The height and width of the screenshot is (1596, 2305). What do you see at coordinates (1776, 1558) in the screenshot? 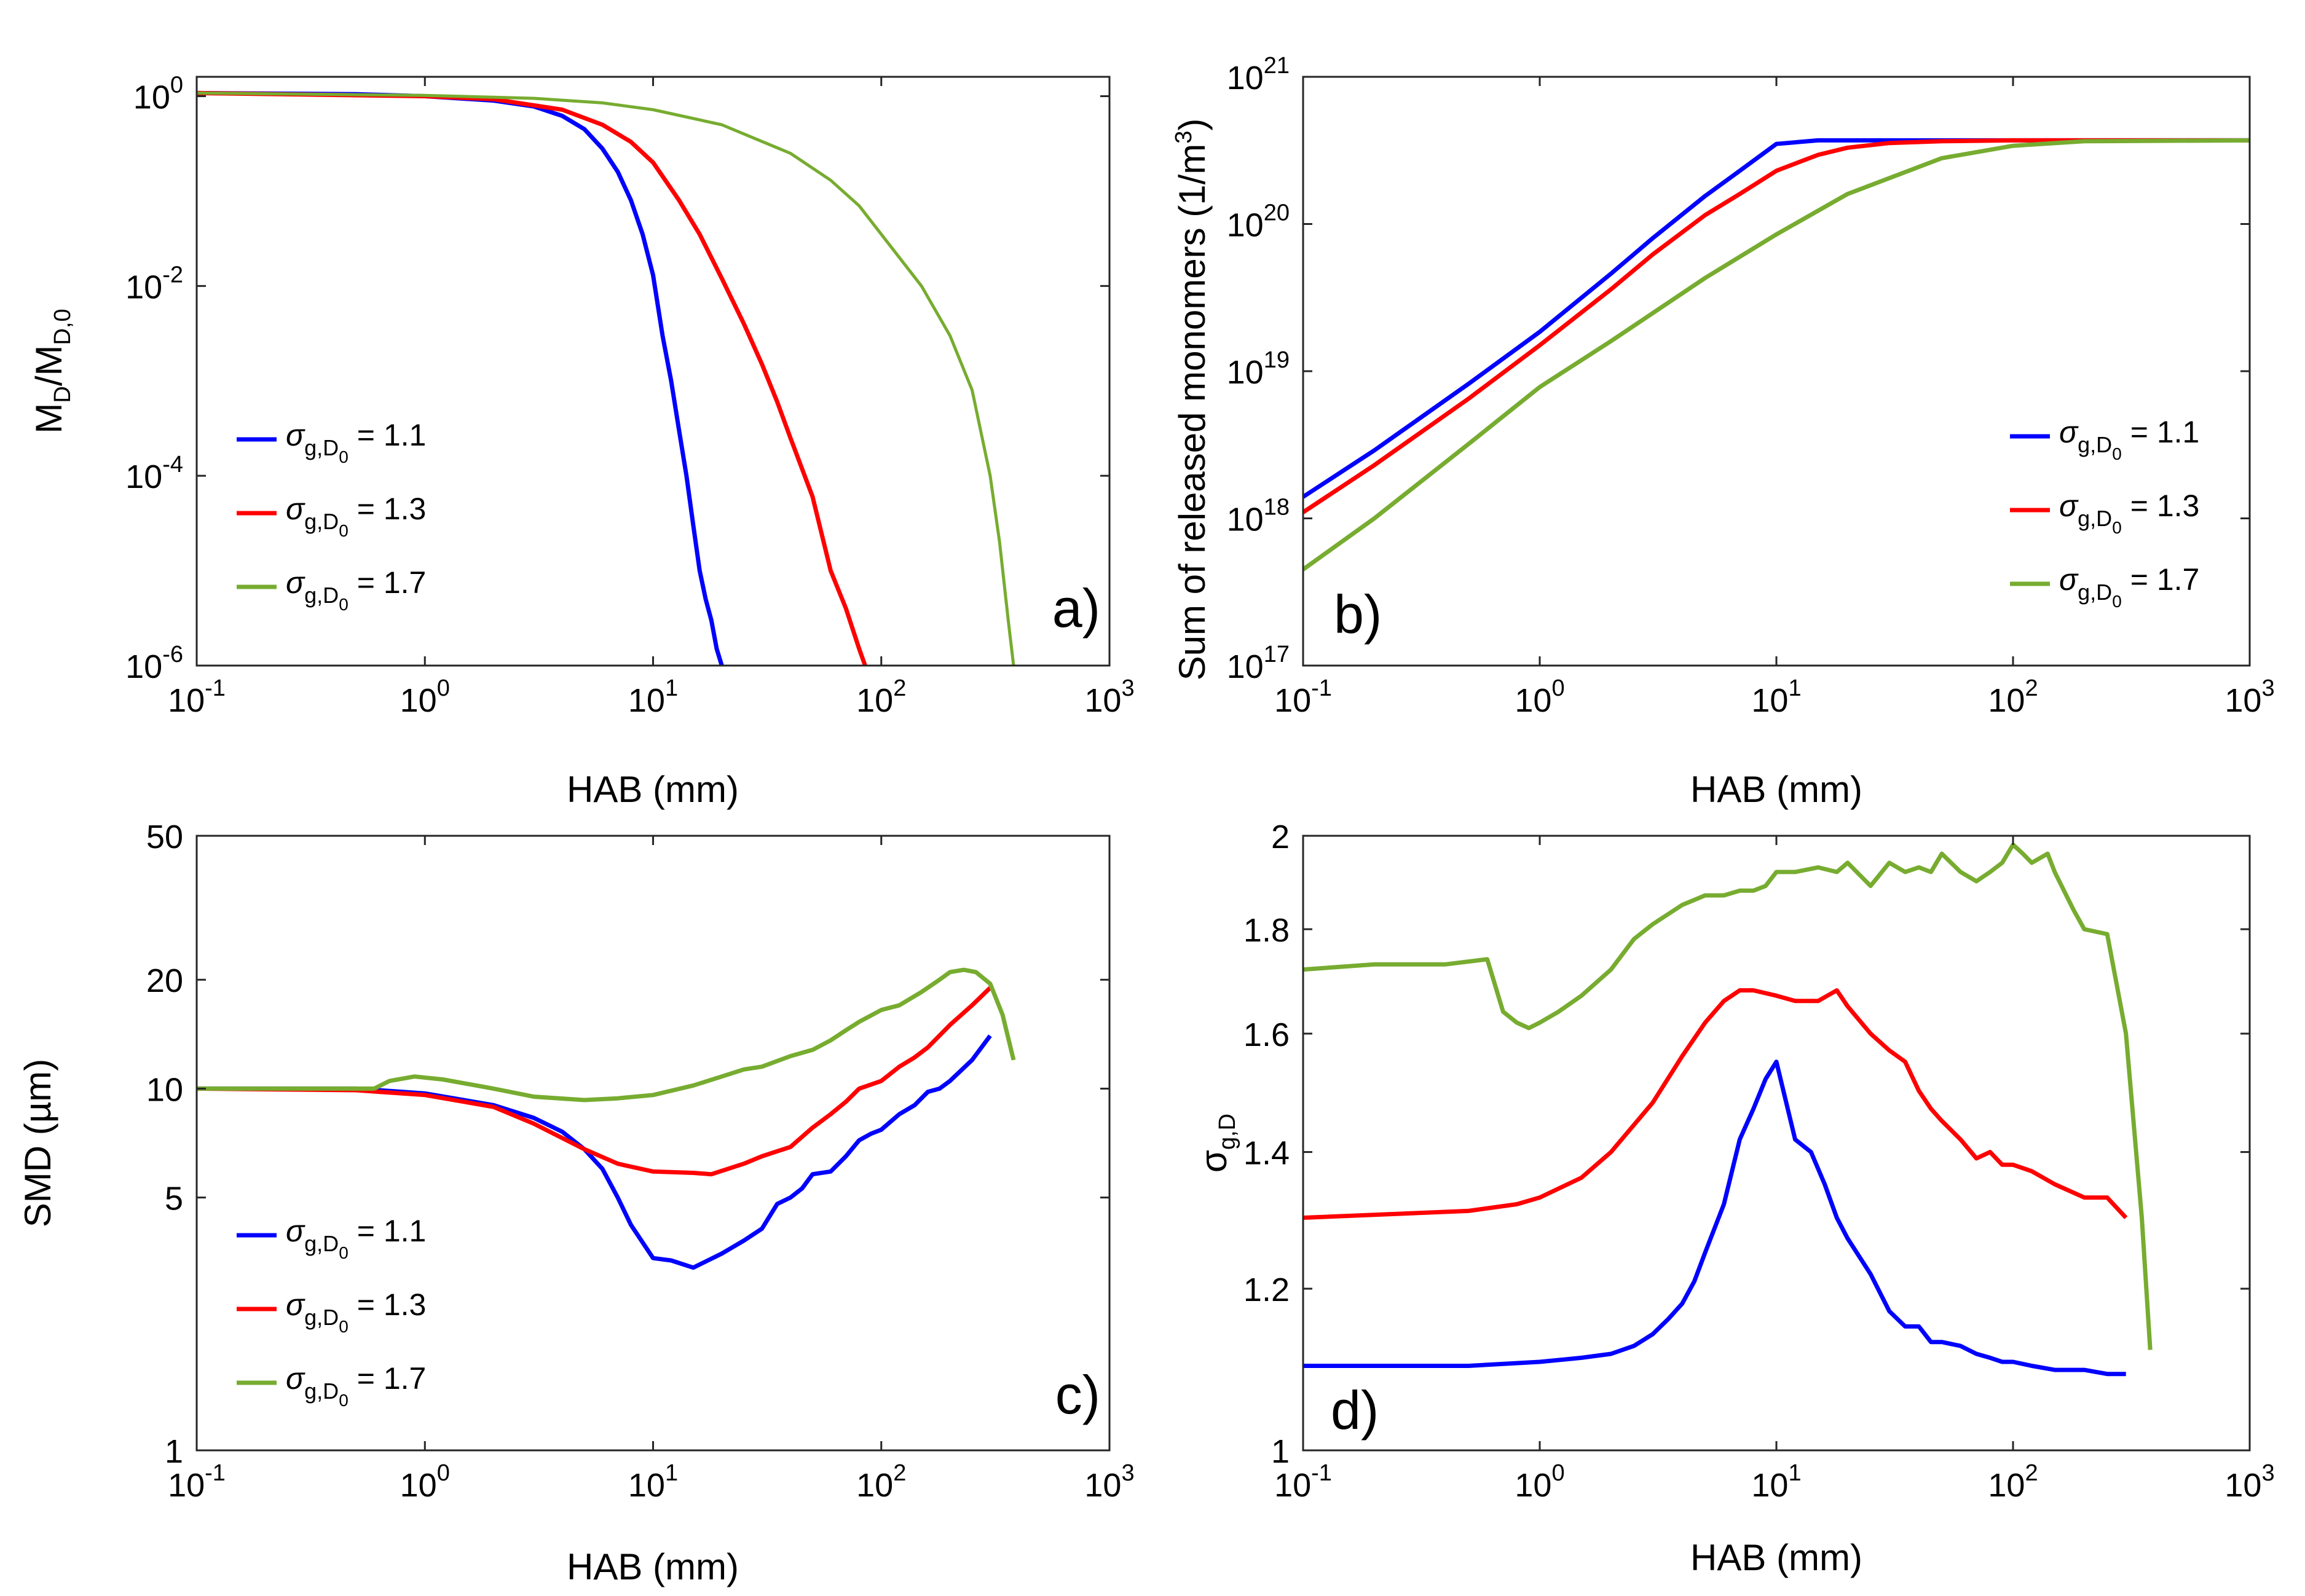
I see `panel-d-xlabel: HAB (mm)` at bounding box center [1776, 1558].